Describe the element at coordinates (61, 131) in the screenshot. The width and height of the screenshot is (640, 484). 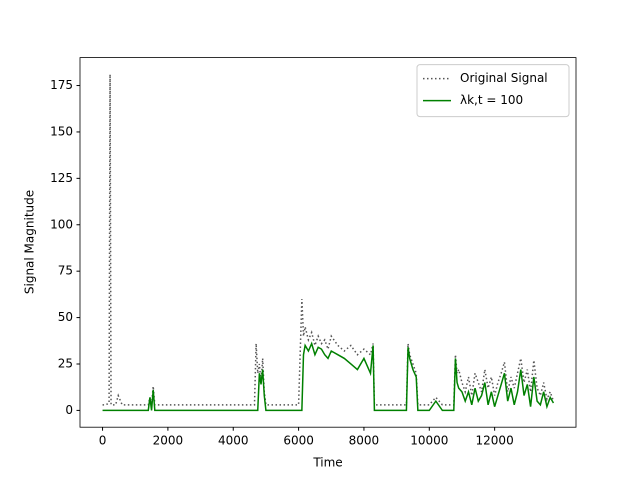
I see `y-tick-label: 150` at that location.